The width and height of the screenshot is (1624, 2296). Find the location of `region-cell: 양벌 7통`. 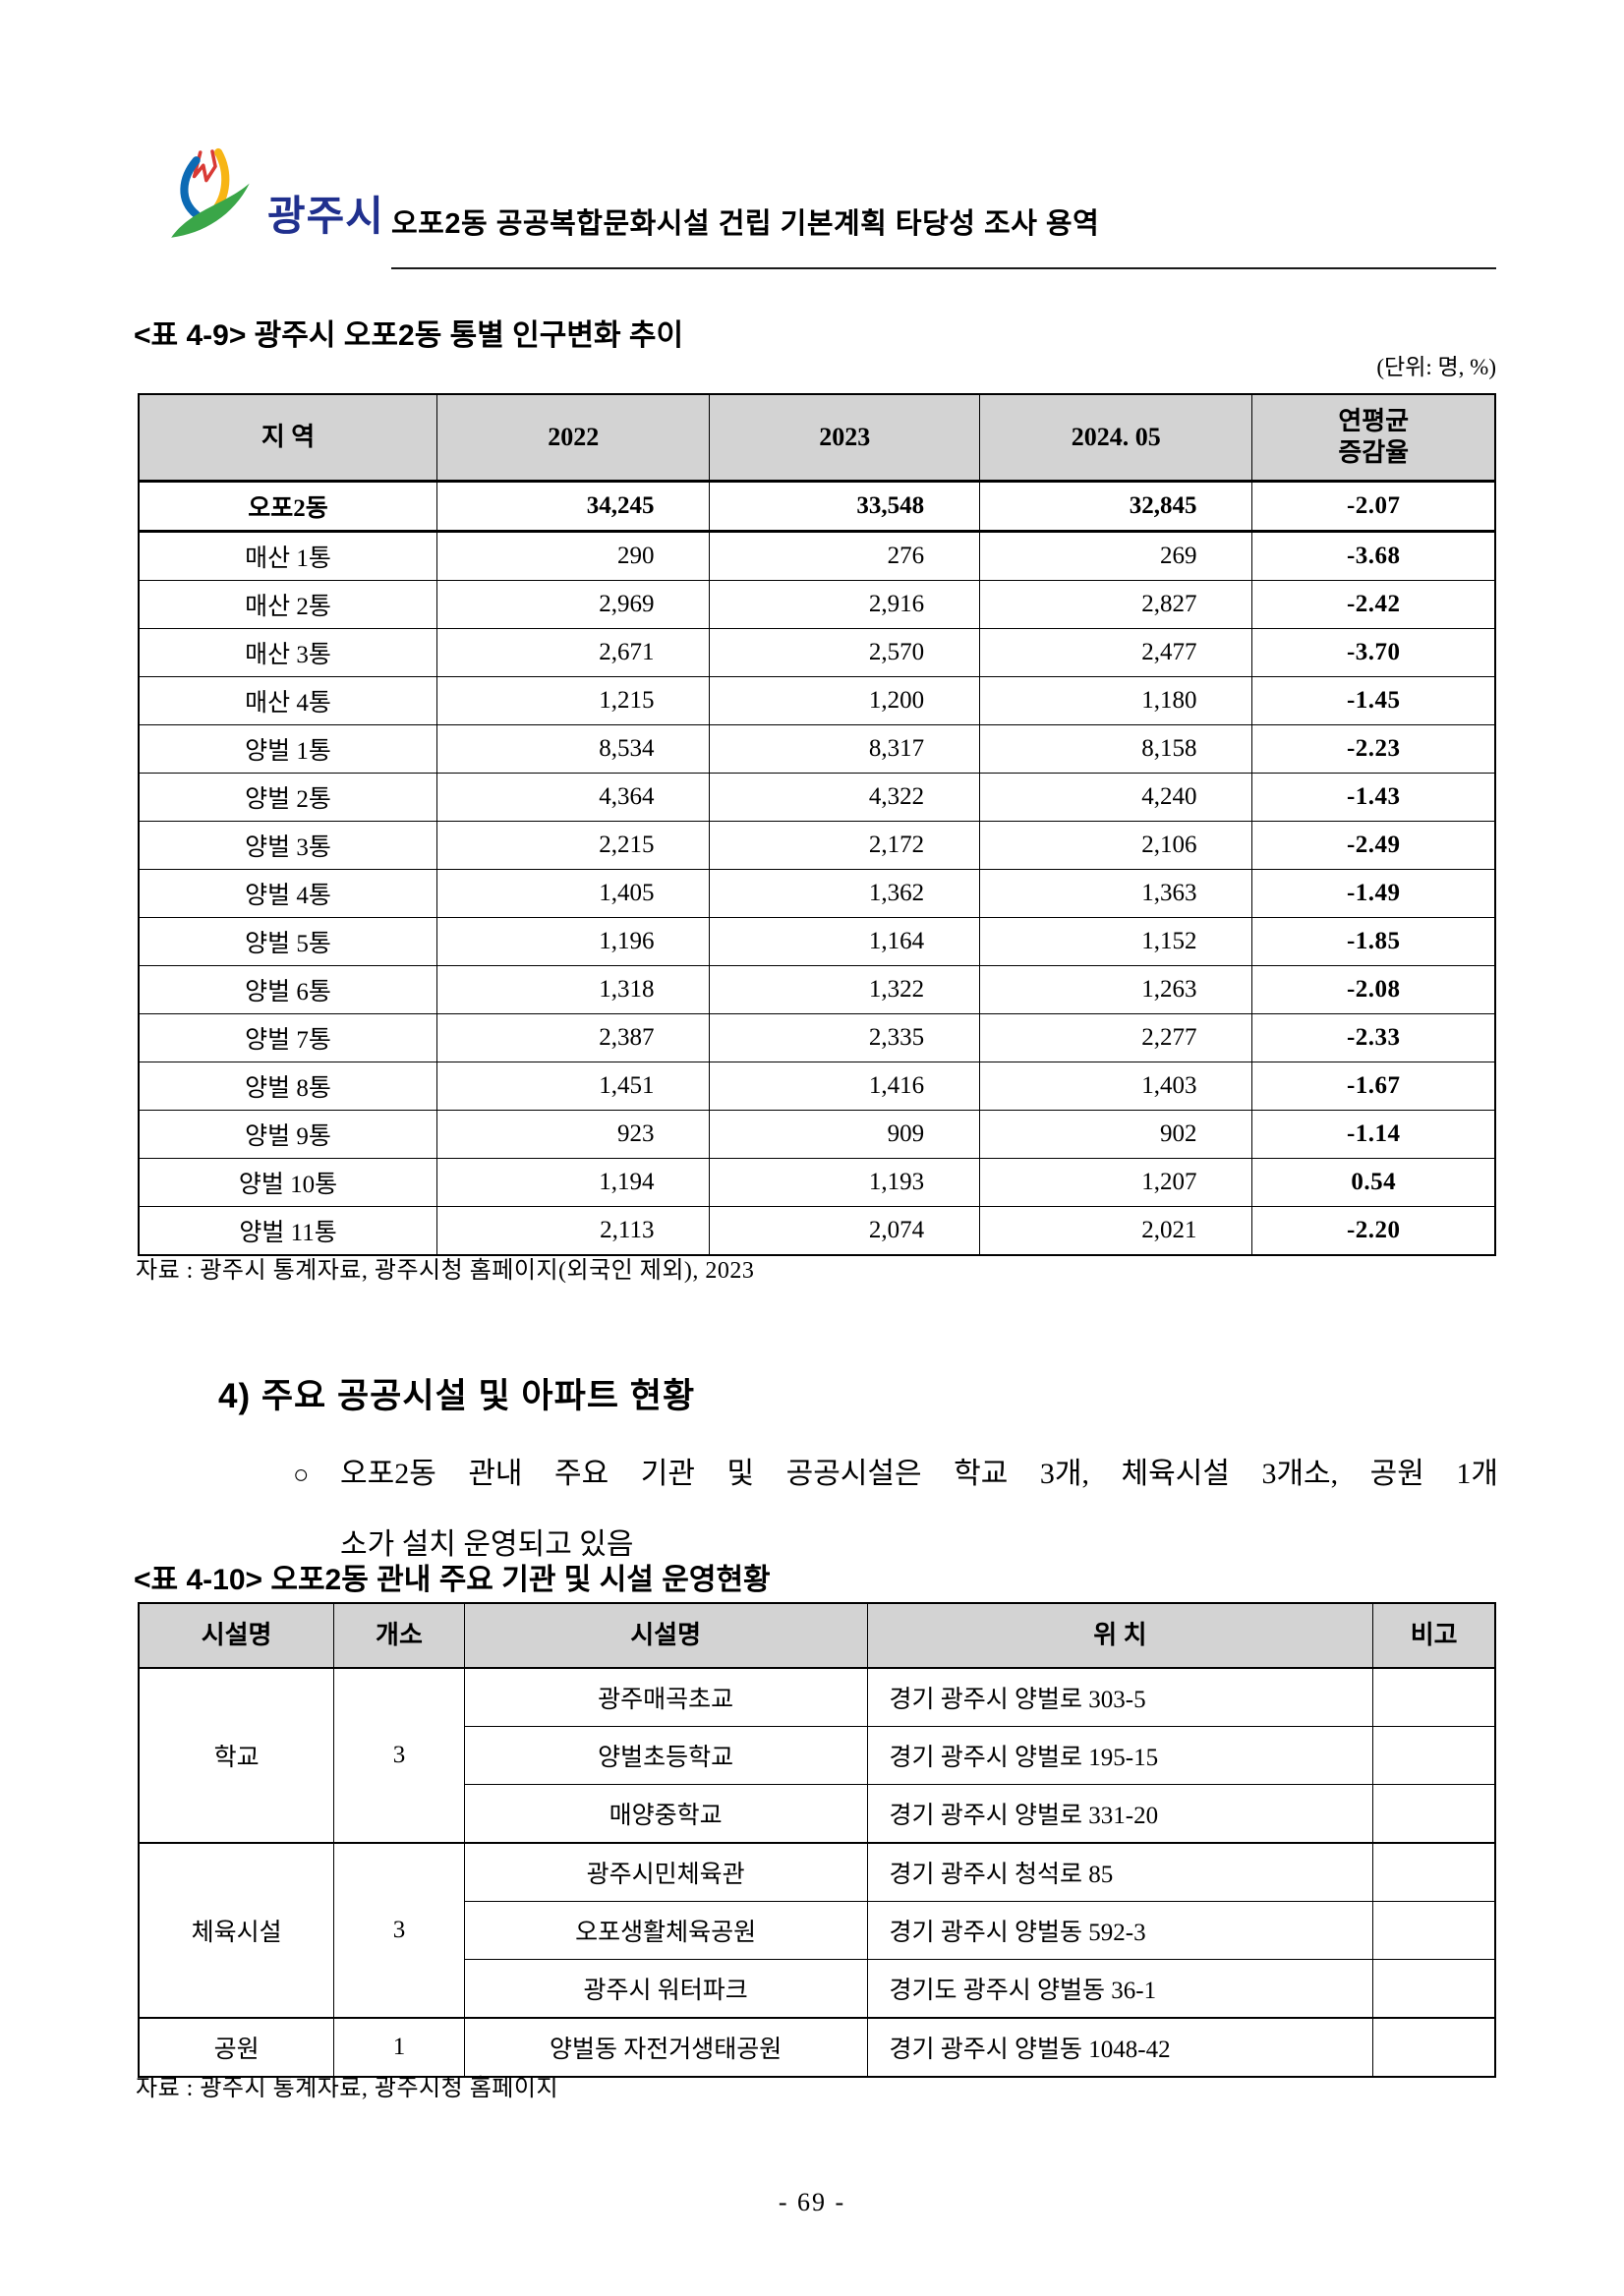

region-cell: 양벌 7통 is located at coordinates (288, 1037).